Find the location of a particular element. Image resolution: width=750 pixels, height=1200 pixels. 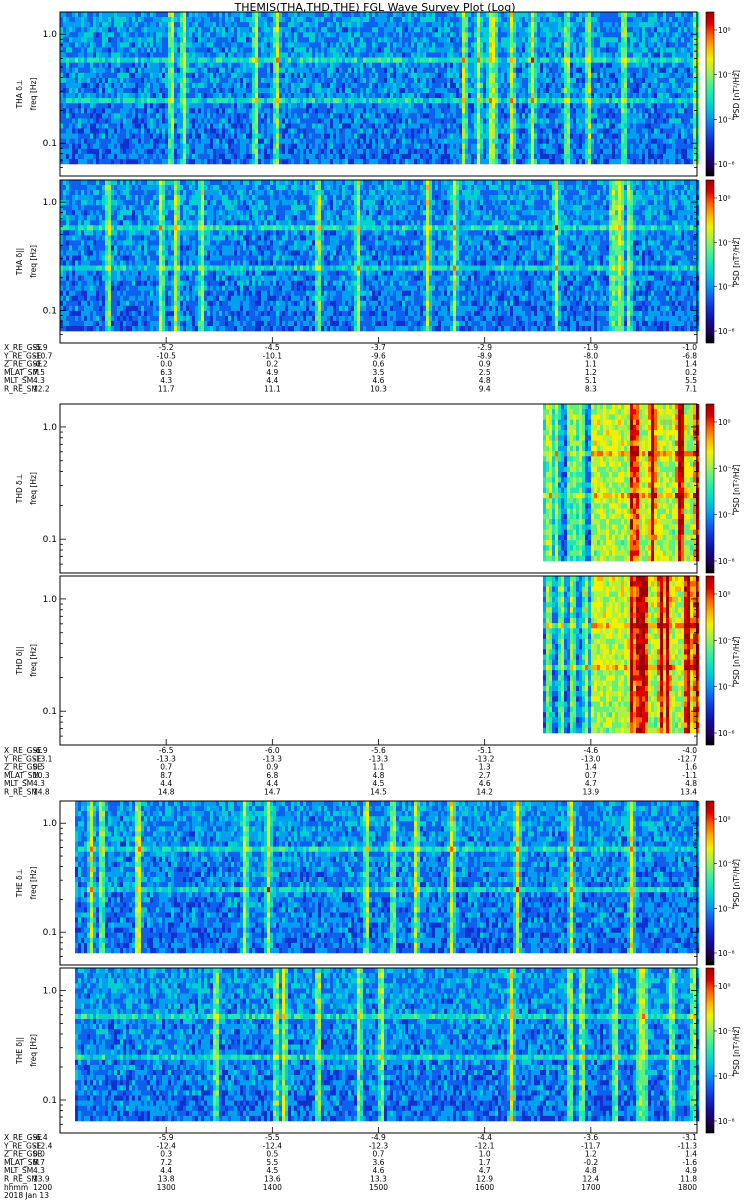

ephemeris-value: -12.4 is located at coordinates (273, 1145).